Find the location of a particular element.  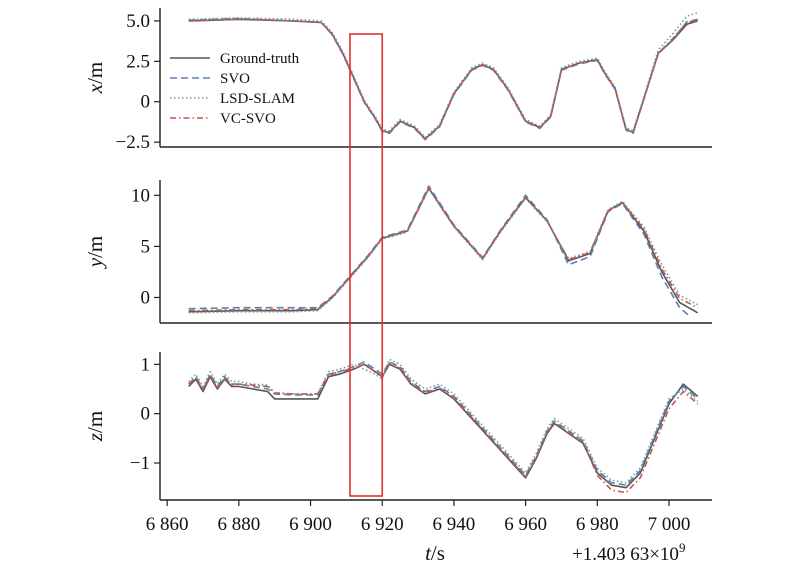

series-line-z-ground-truth is located at coordinates (443, 426).